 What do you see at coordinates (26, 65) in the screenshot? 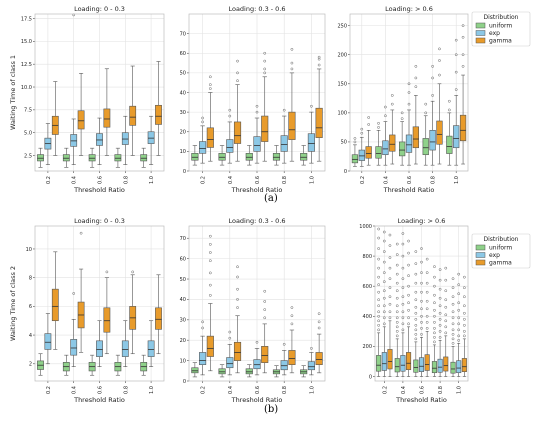
I see `y-tick-label: 12.5` at bounding box center [26, 65].